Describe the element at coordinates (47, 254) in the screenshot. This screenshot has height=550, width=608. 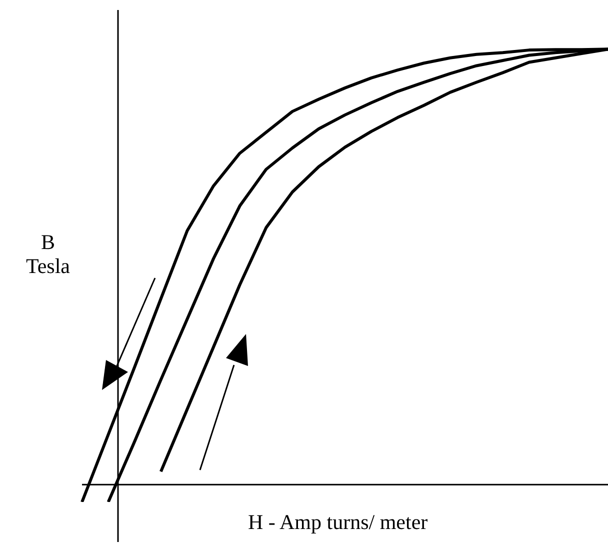
I see `y-axis-title: B Tesla` at that location.